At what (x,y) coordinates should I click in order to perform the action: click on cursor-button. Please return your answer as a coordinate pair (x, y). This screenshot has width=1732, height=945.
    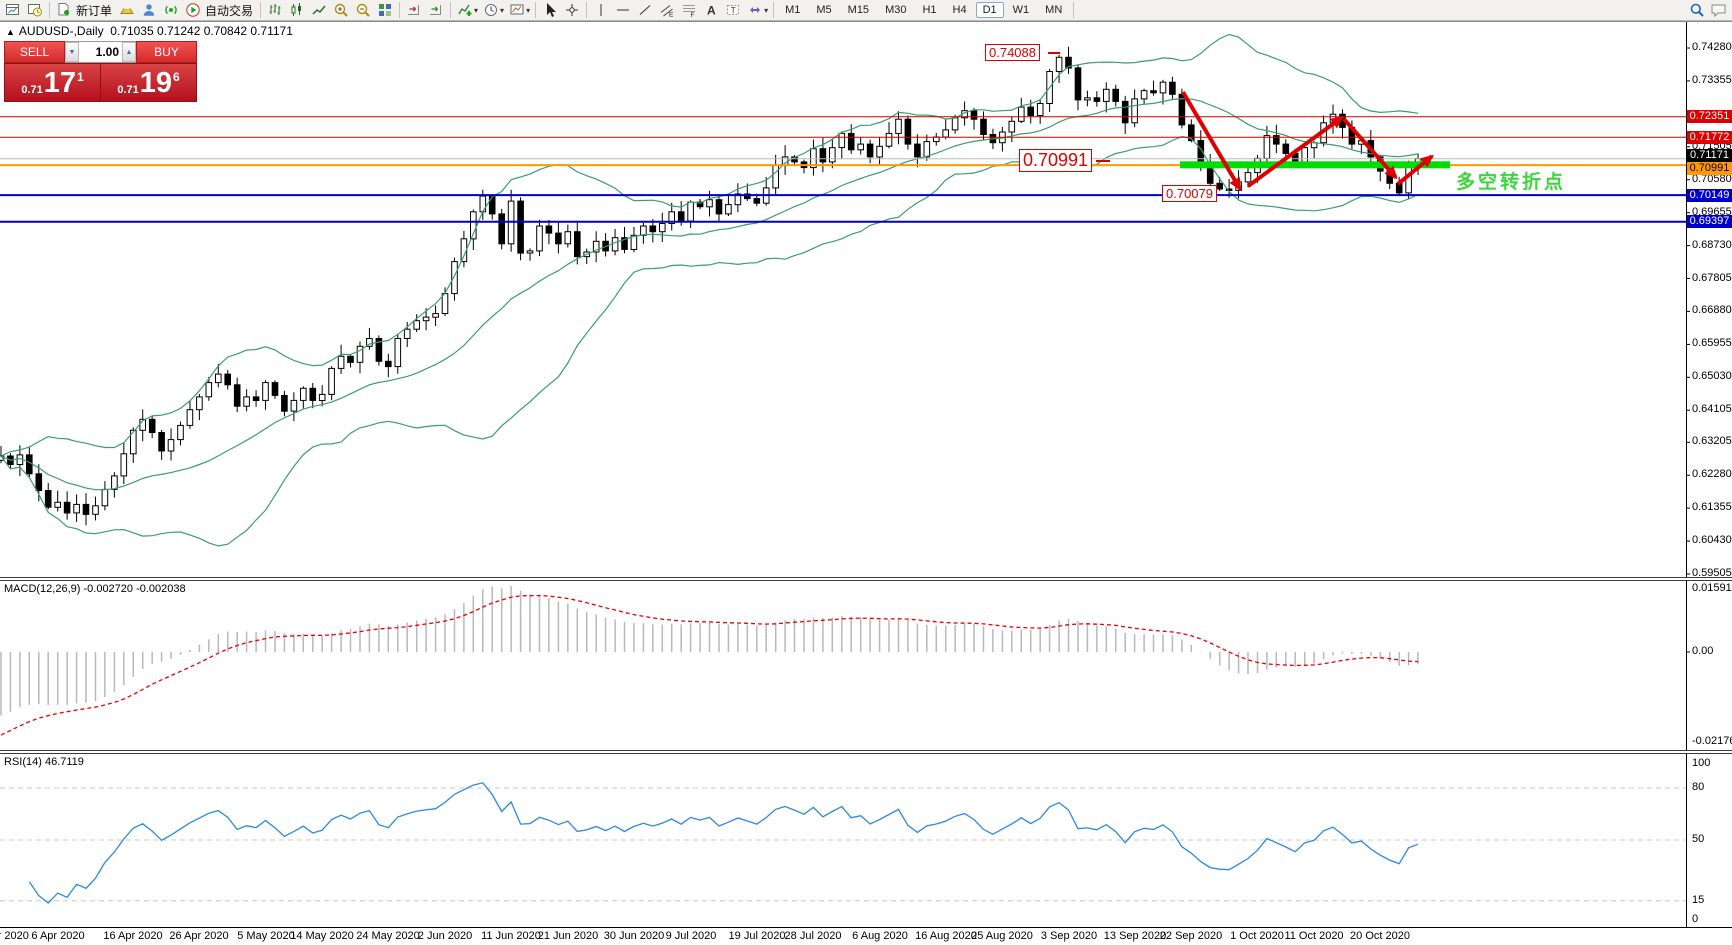
    Looking at the image, I should click on (550, 10).